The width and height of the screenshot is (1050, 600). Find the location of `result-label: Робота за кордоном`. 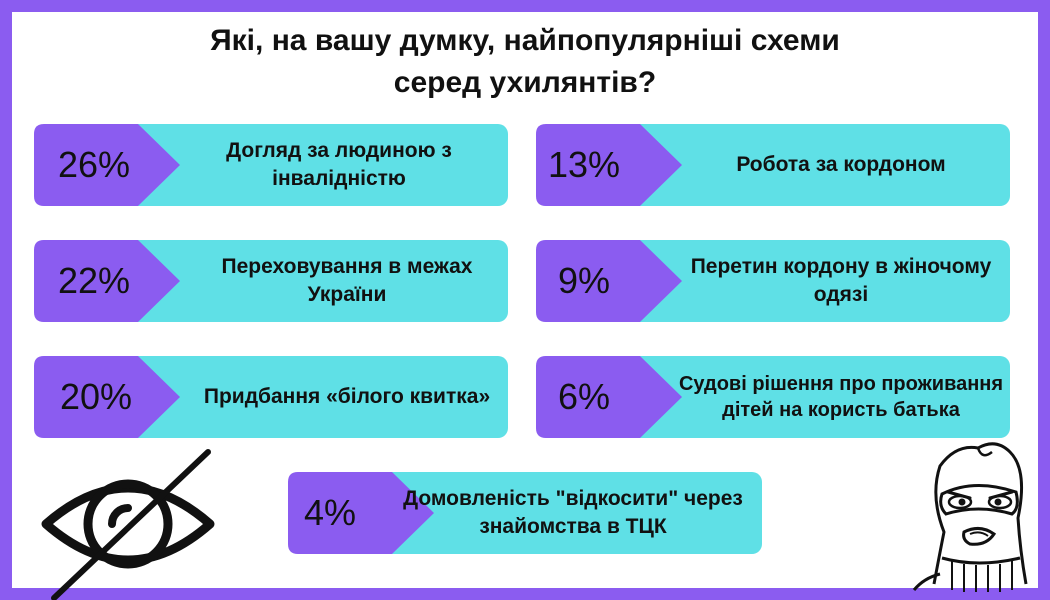

result-label: Робота за кордоном is located at coordinates (841, 164).